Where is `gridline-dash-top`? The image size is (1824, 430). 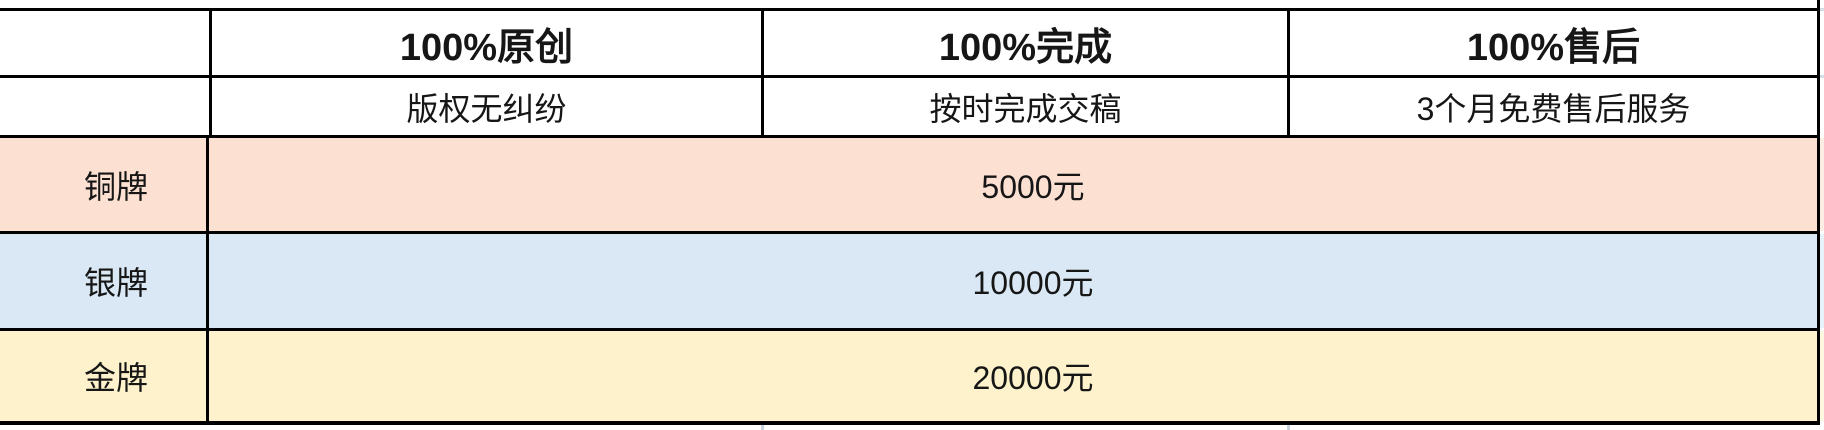 gridline-dash-top is located at coordinates (1822, 9).